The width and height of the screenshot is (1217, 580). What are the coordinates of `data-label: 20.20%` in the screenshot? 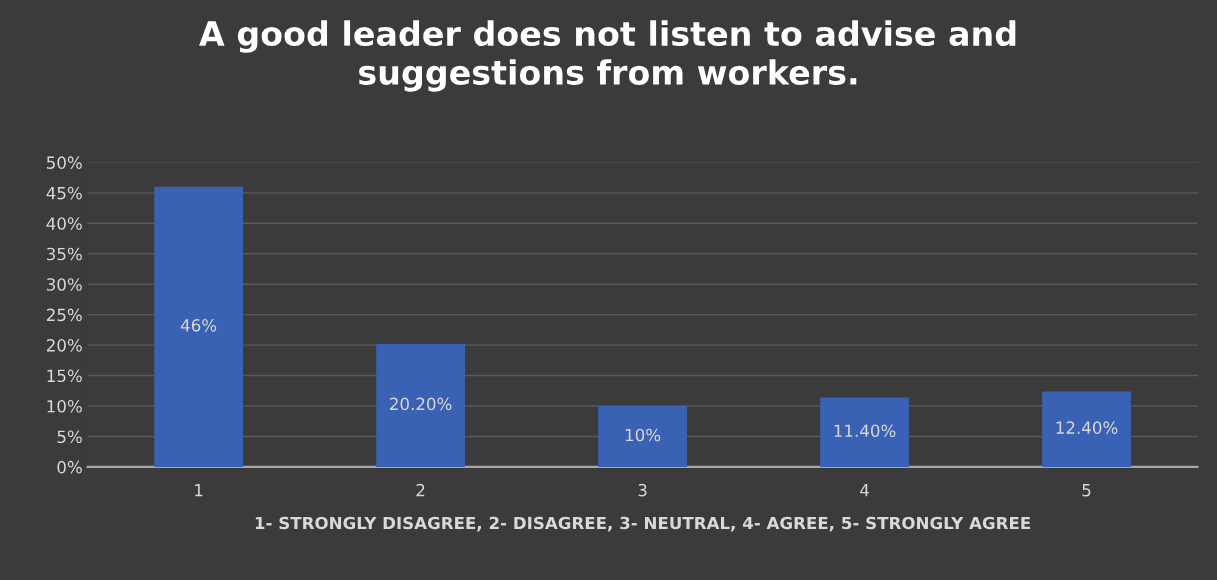 It's located at (421, 404).